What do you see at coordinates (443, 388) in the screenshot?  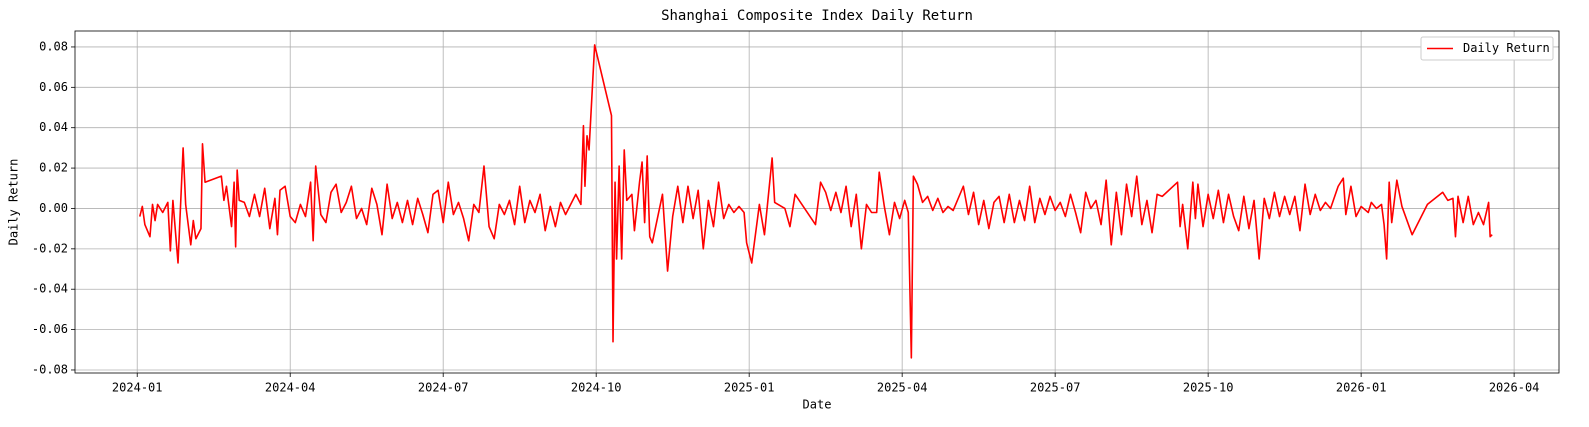 I see `x-tick-label: 2024-07` at bounding box center [443, 388].